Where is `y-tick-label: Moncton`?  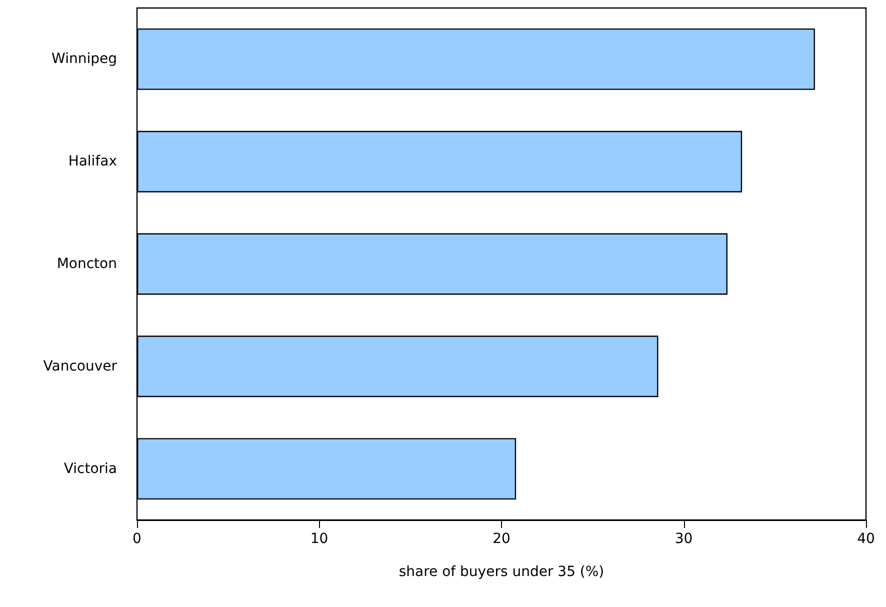
y-tick-label: Moncton is located at coordinates (86, 264).